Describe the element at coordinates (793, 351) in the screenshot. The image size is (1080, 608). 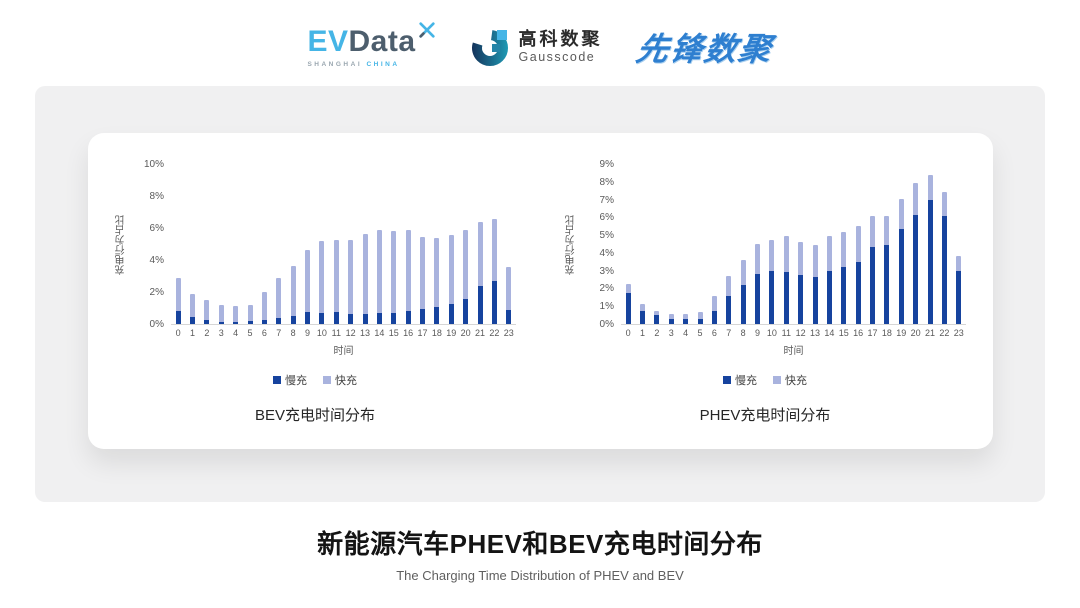
I see `x-axis-title: 时间` at that location.